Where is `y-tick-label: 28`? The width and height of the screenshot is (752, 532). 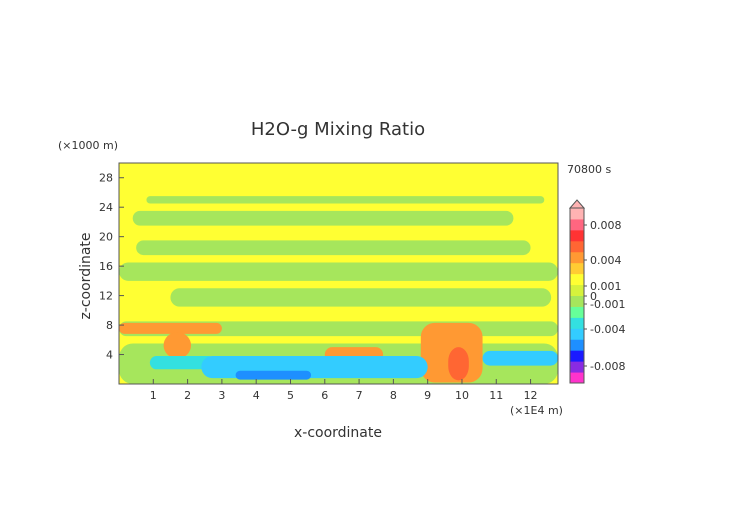 y-tick-label: 28 is located at coordinates (106, 178).